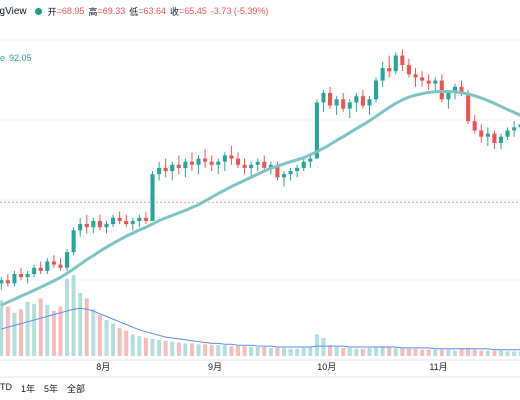 Image resolution: width=520 pixels, height=400 pixels. I want to click on x-tick-label: 8月, so click(103, 367).